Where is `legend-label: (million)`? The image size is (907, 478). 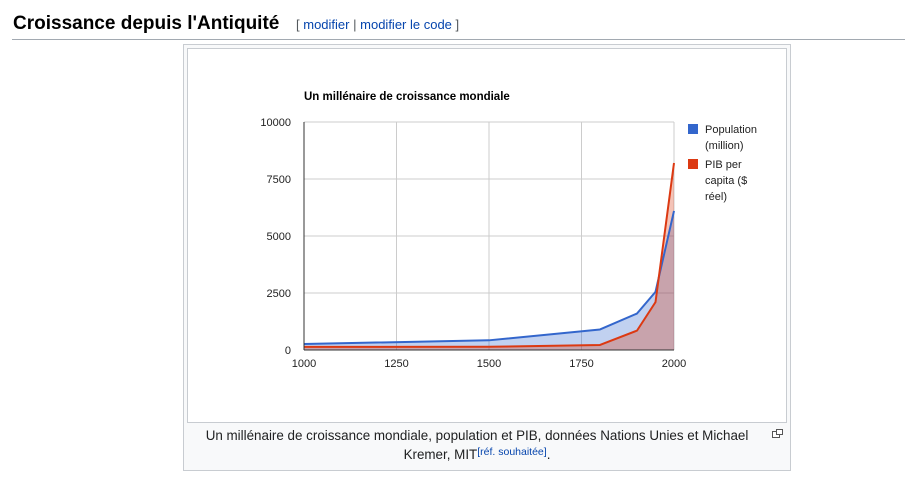
legend-label: (million) is located at coordinates (724, 146).